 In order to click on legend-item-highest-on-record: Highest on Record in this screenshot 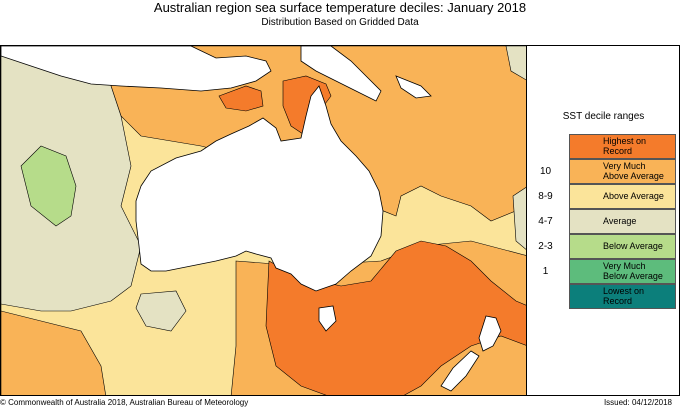, I will do `click(603, 146)`.